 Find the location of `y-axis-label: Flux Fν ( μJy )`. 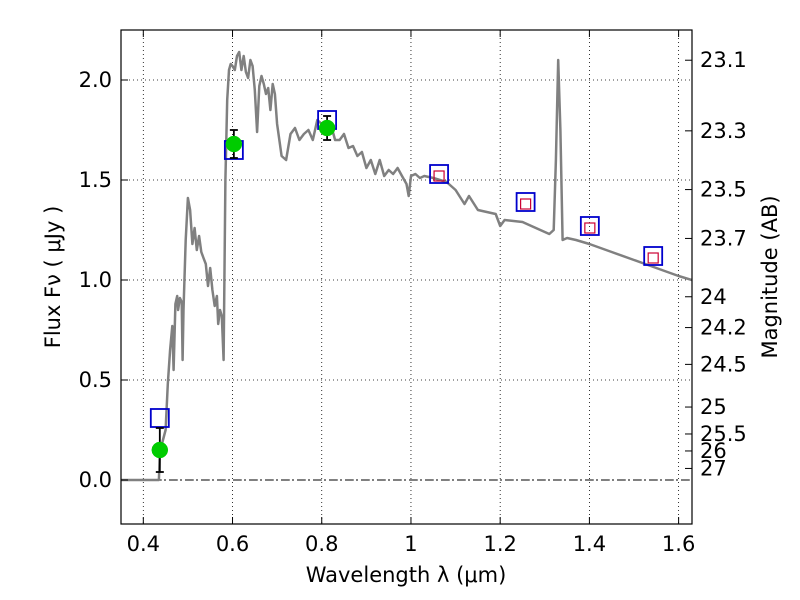

y-axis-label: Flux Fν ( μJy ) is located at coordinates (53, 277).